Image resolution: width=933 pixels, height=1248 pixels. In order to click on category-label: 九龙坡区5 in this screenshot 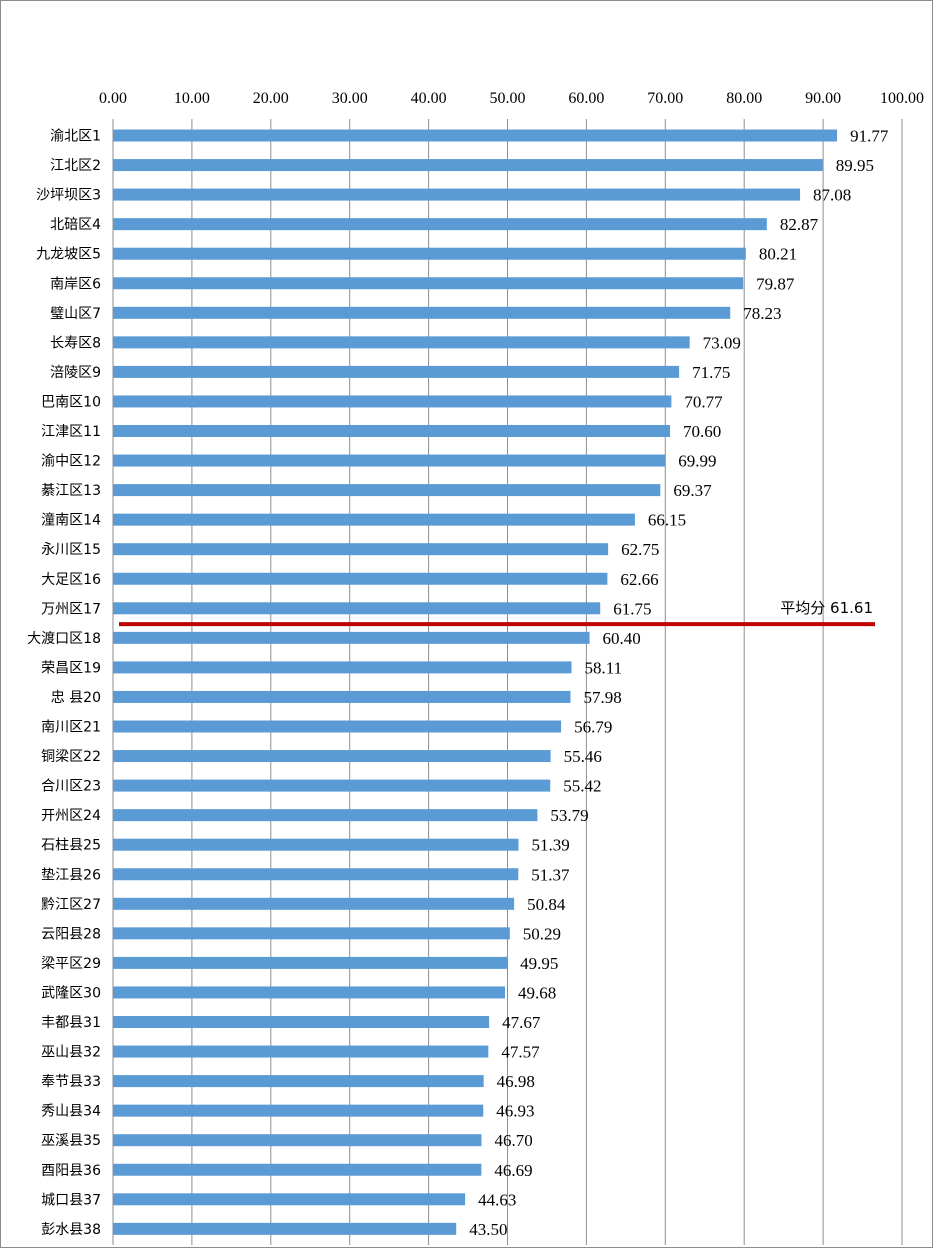, I will do `click(68, 255)`.